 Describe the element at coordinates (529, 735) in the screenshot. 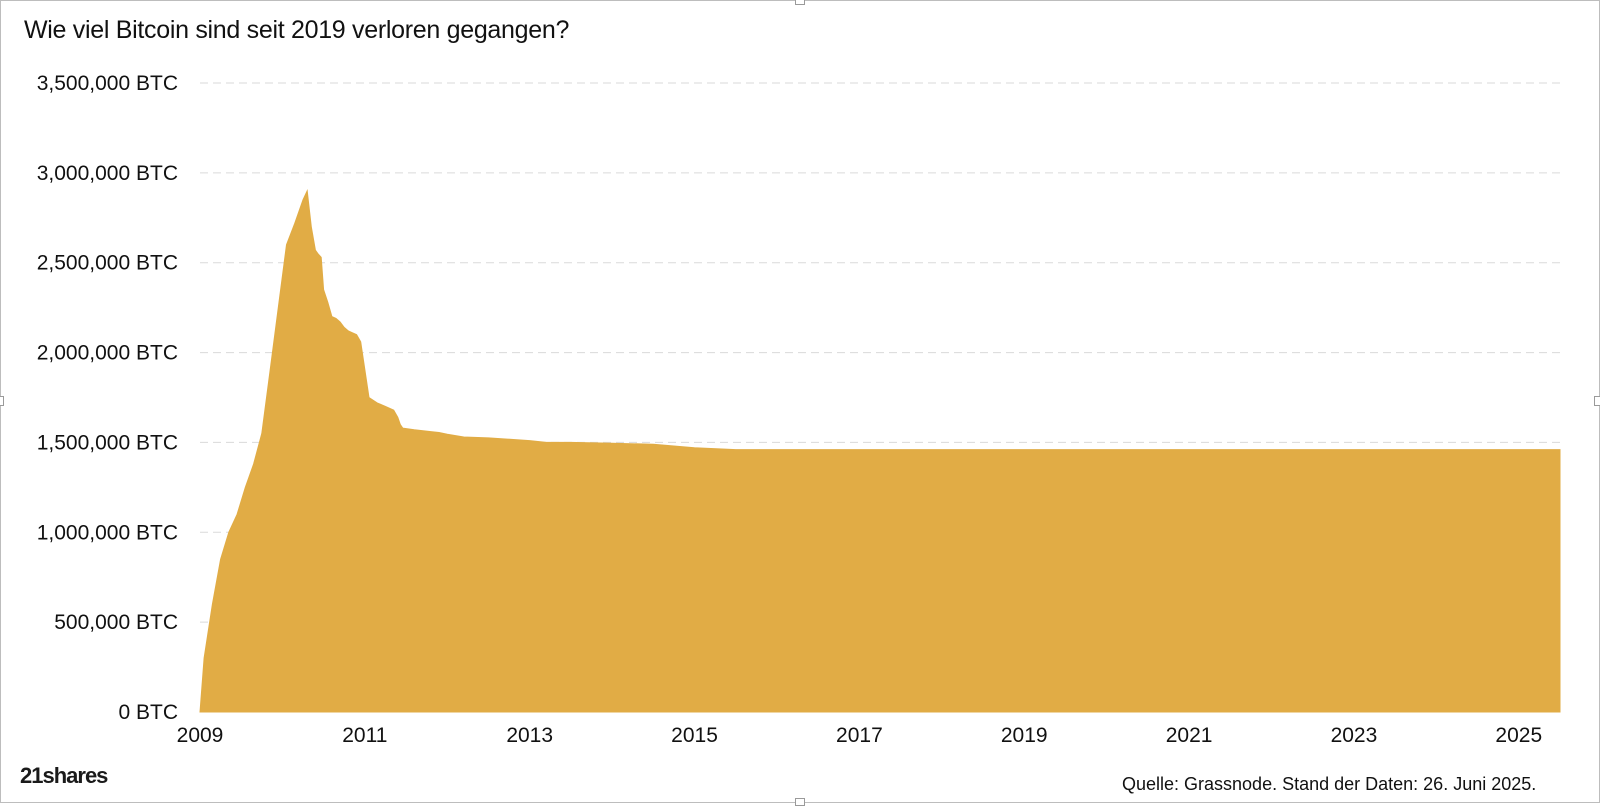

I see `x-tick-label: 2013` at that location.